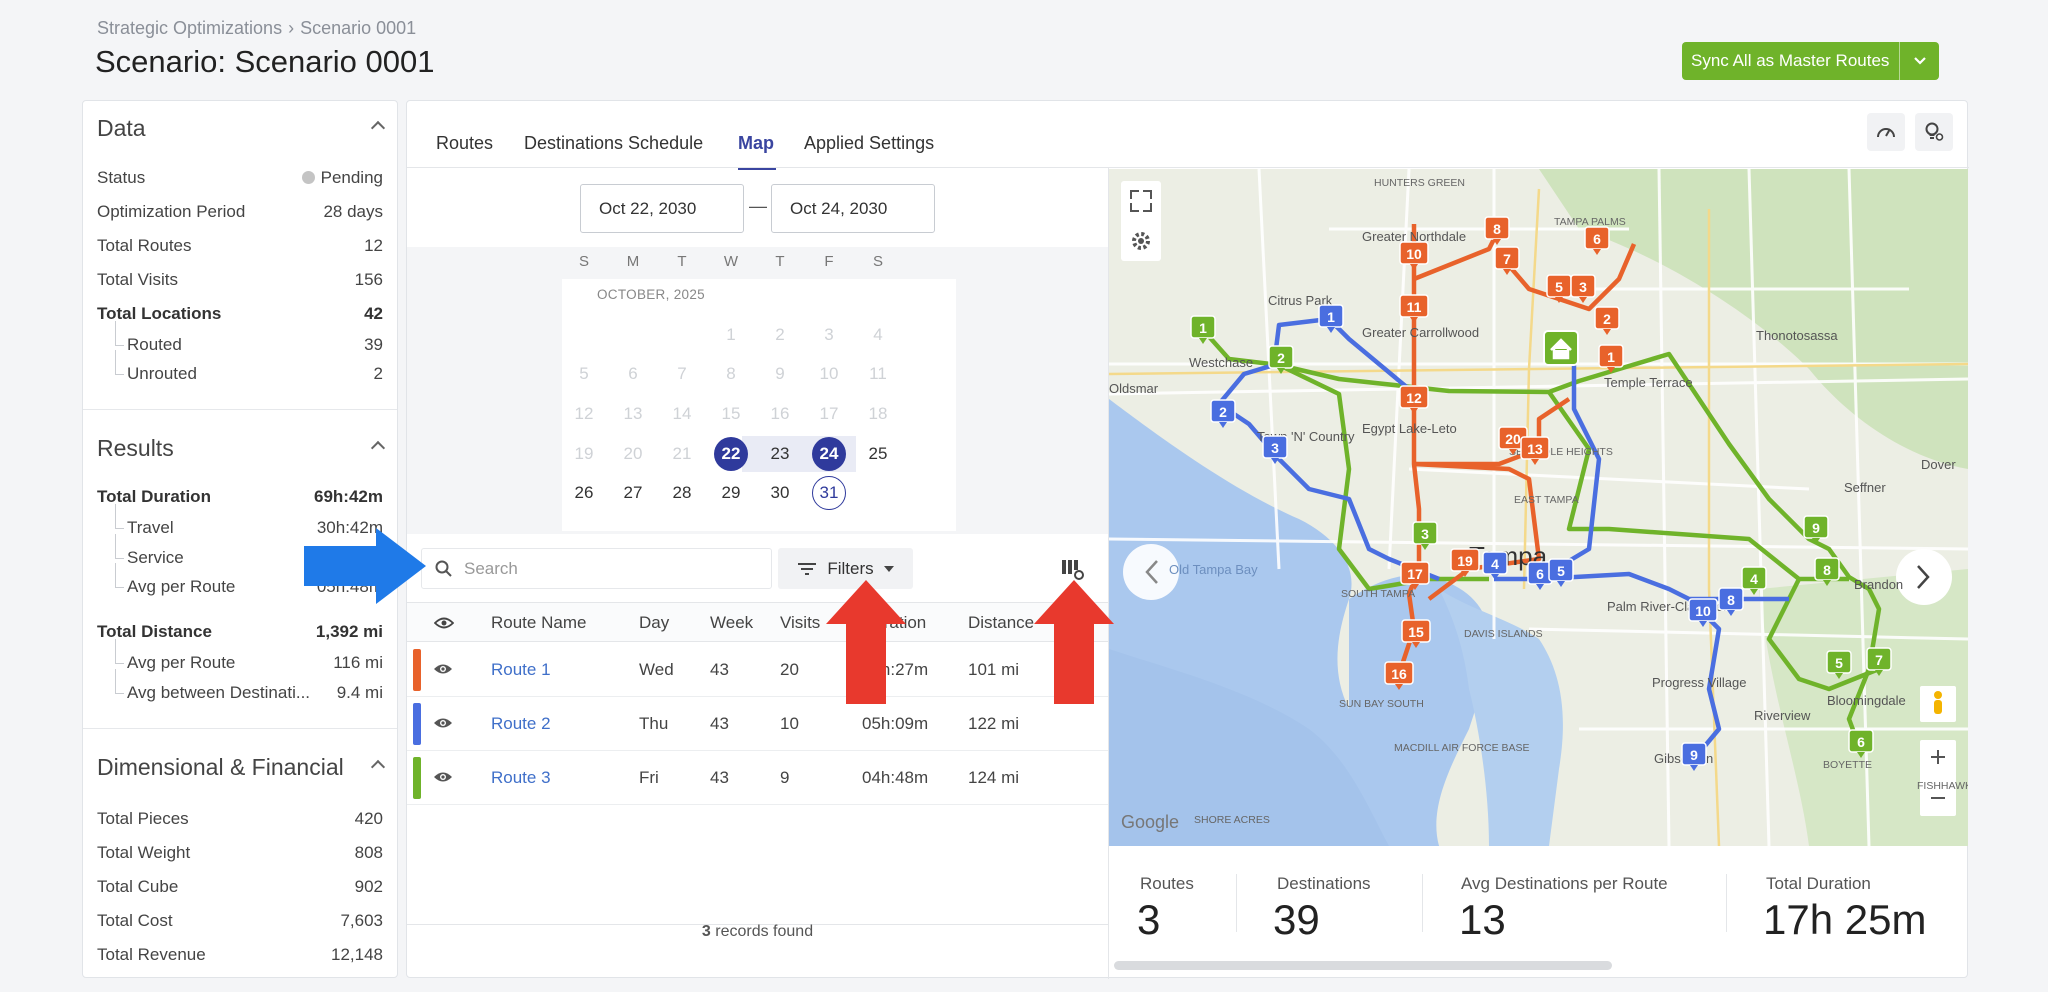 The height and width of the screenshot is (992, 2048). What do you see at coordinates (1827, 571) in the screenshot?
I see `route-3-stop-pin: 8` at bounding box center [1827, 571].